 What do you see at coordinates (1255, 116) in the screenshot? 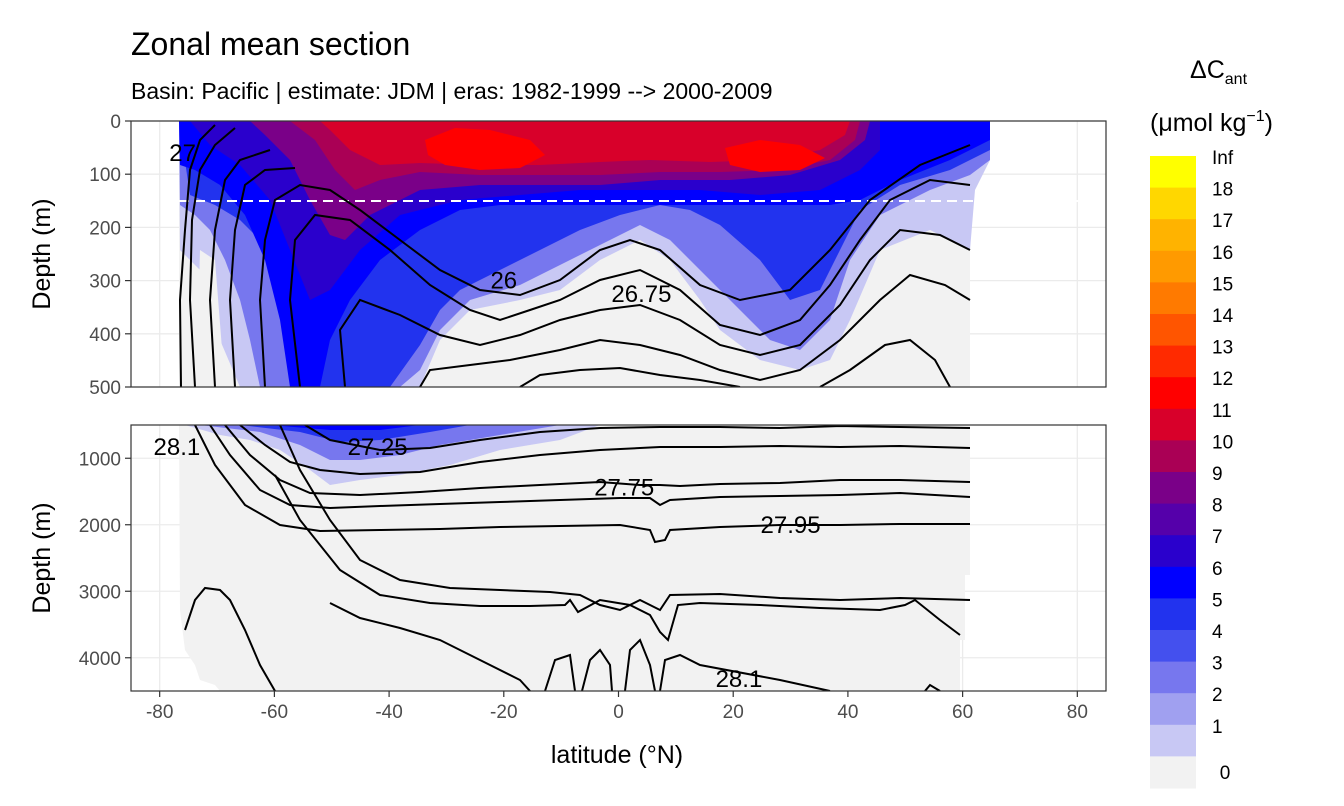
I see `legend-units-sup: −1` at bounding box center [1255, 116].